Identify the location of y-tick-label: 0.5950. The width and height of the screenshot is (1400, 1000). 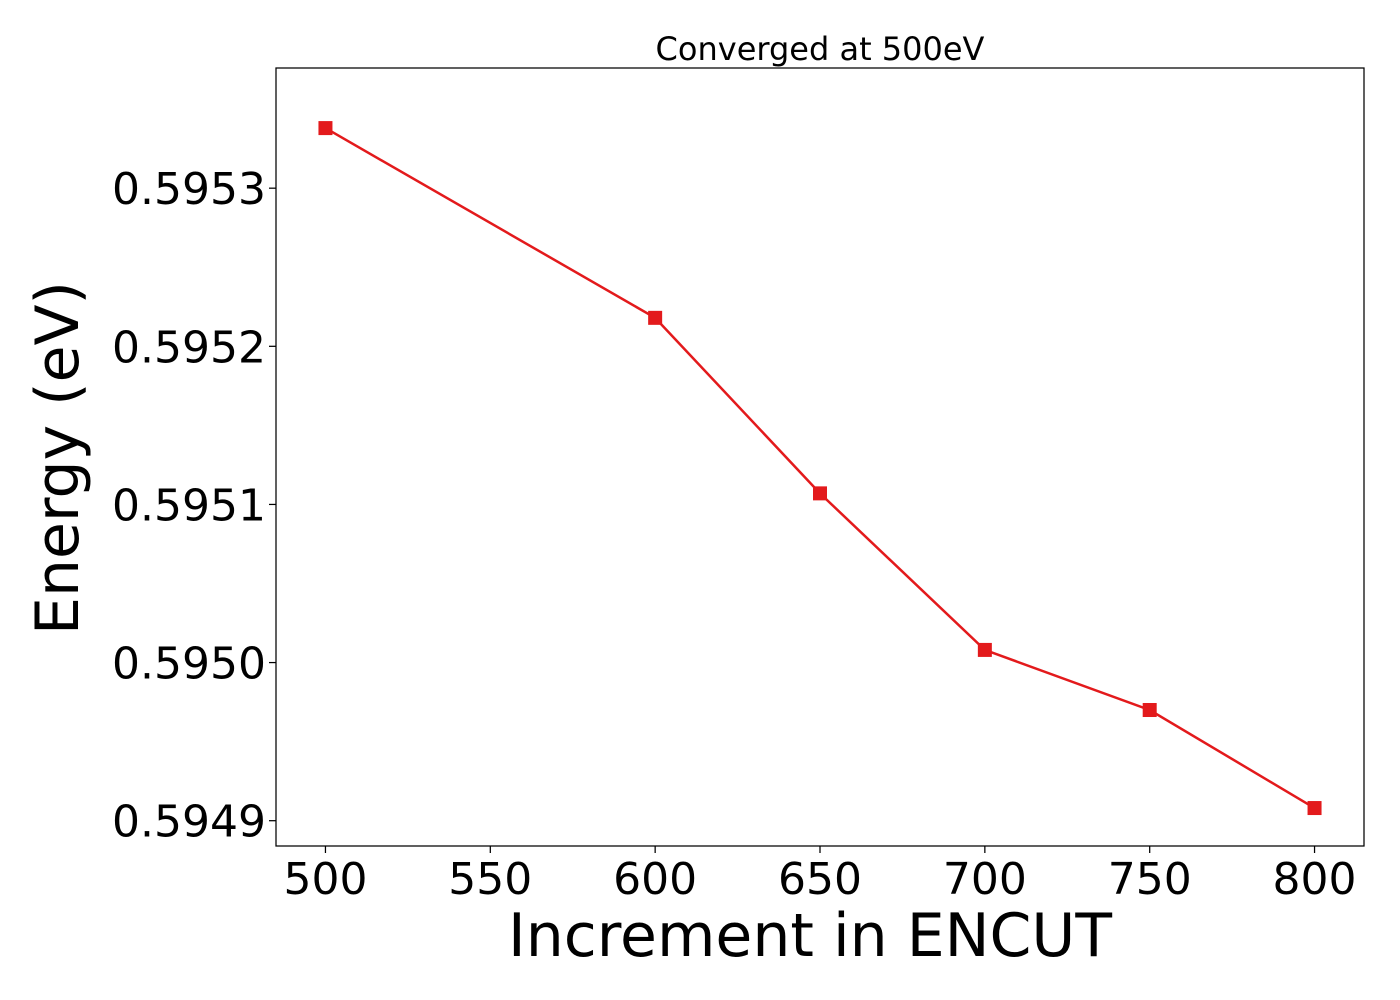
(189, 664).